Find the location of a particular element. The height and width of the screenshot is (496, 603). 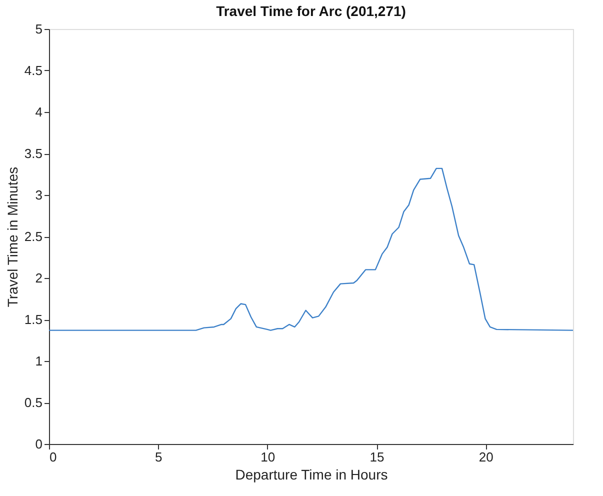

y-tick-label: 1 is located at coordinates (38, 361).